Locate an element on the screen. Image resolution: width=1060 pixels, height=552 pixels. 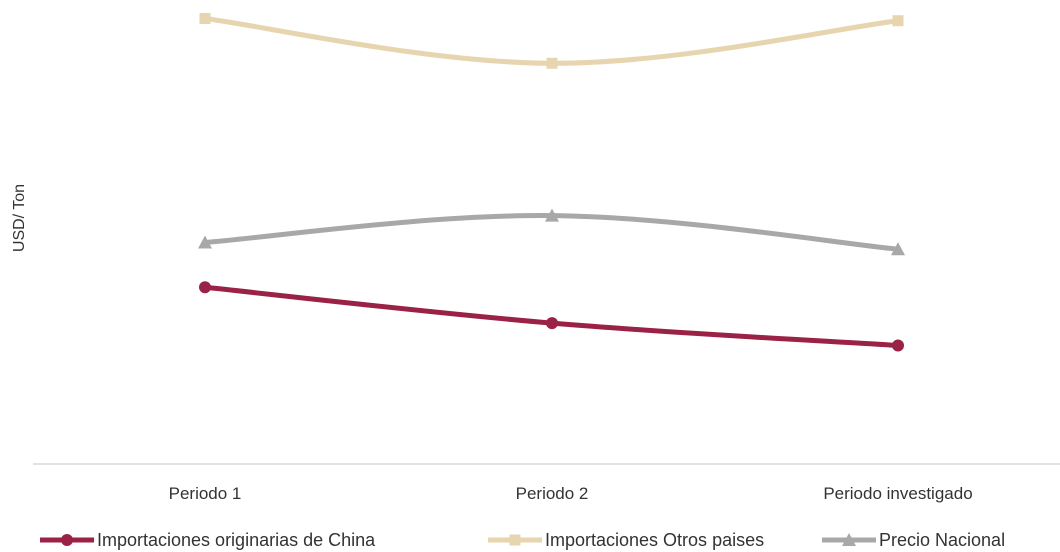
x-tick-label-2: Periodo investigado is located at coordinates (897, 493).